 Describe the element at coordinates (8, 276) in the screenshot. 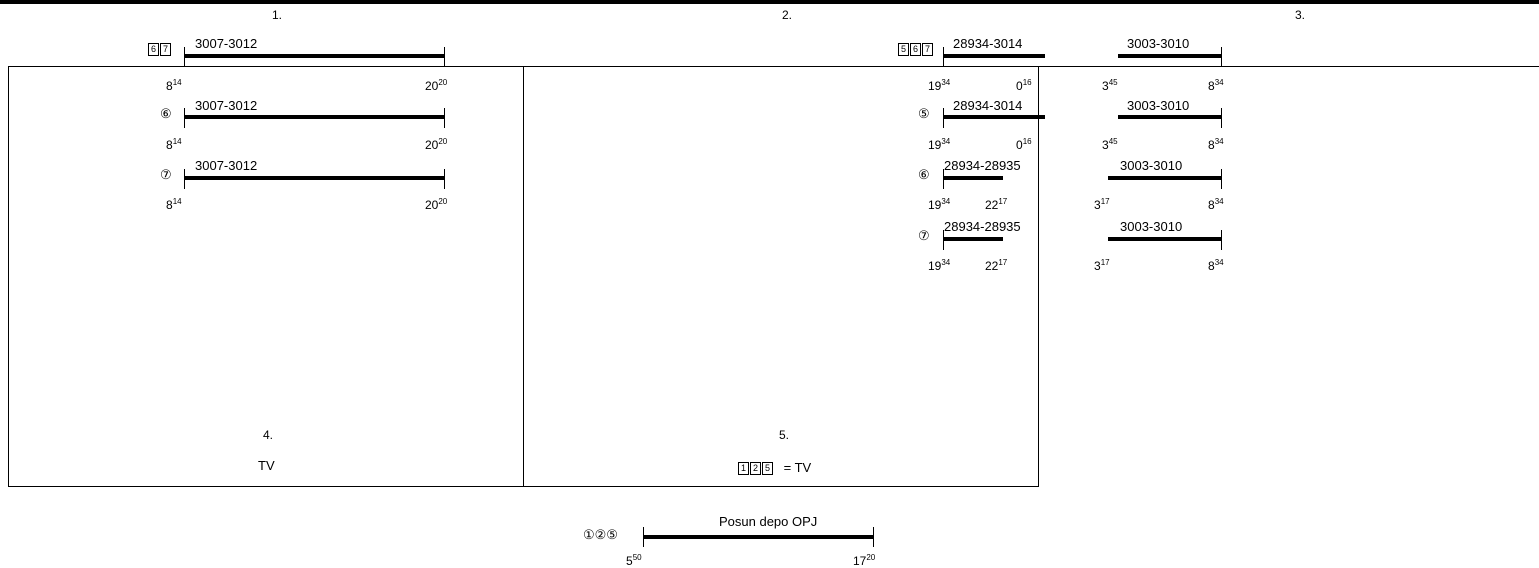

I see `box-left-line` at that location.